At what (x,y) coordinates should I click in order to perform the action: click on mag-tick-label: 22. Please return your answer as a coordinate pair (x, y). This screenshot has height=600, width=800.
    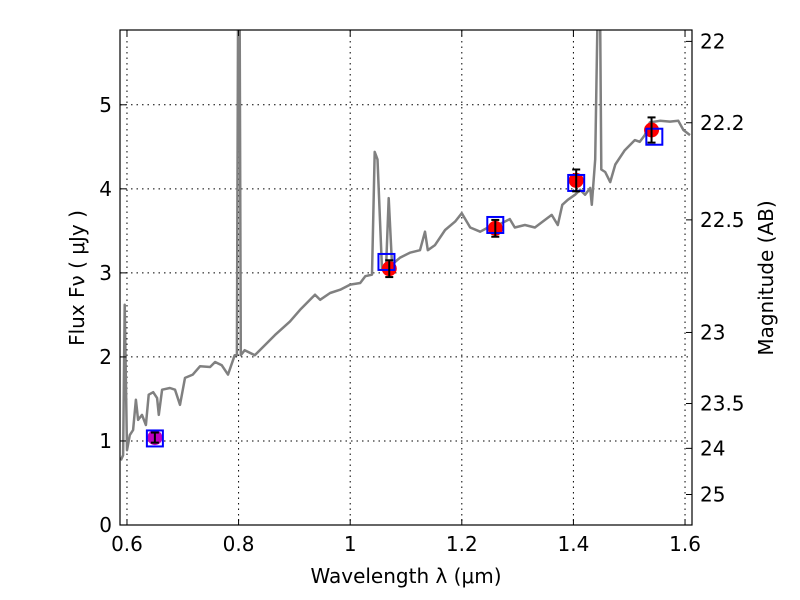
    Looking at the image, I should click on (712, 41).